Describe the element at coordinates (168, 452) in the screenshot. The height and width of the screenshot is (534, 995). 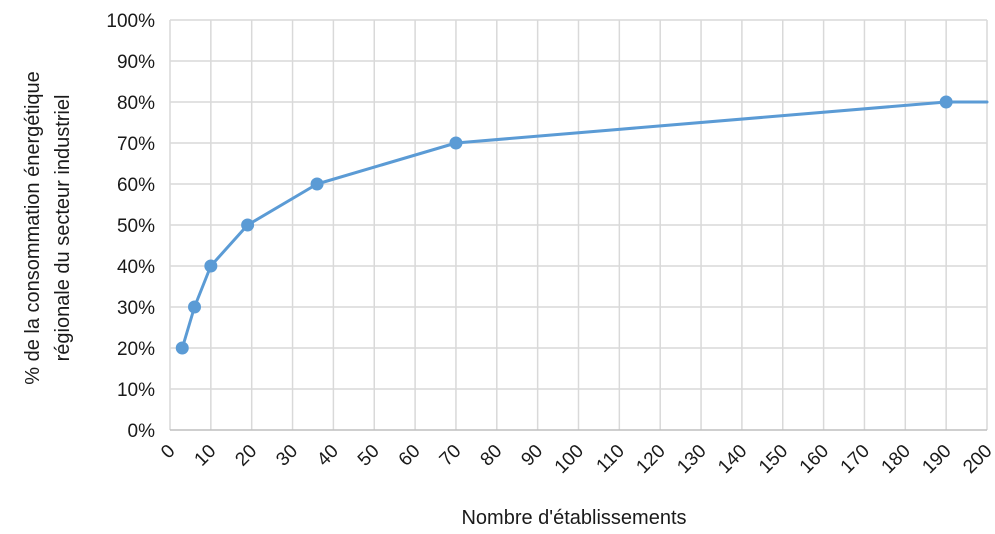
I see `x-tick-label: 0` at that location.